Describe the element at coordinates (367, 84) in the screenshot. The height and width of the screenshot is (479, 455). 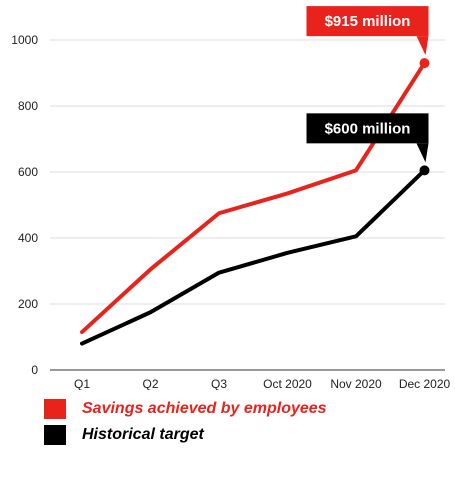
I see `callouts: $915 million $600 million` at that location.